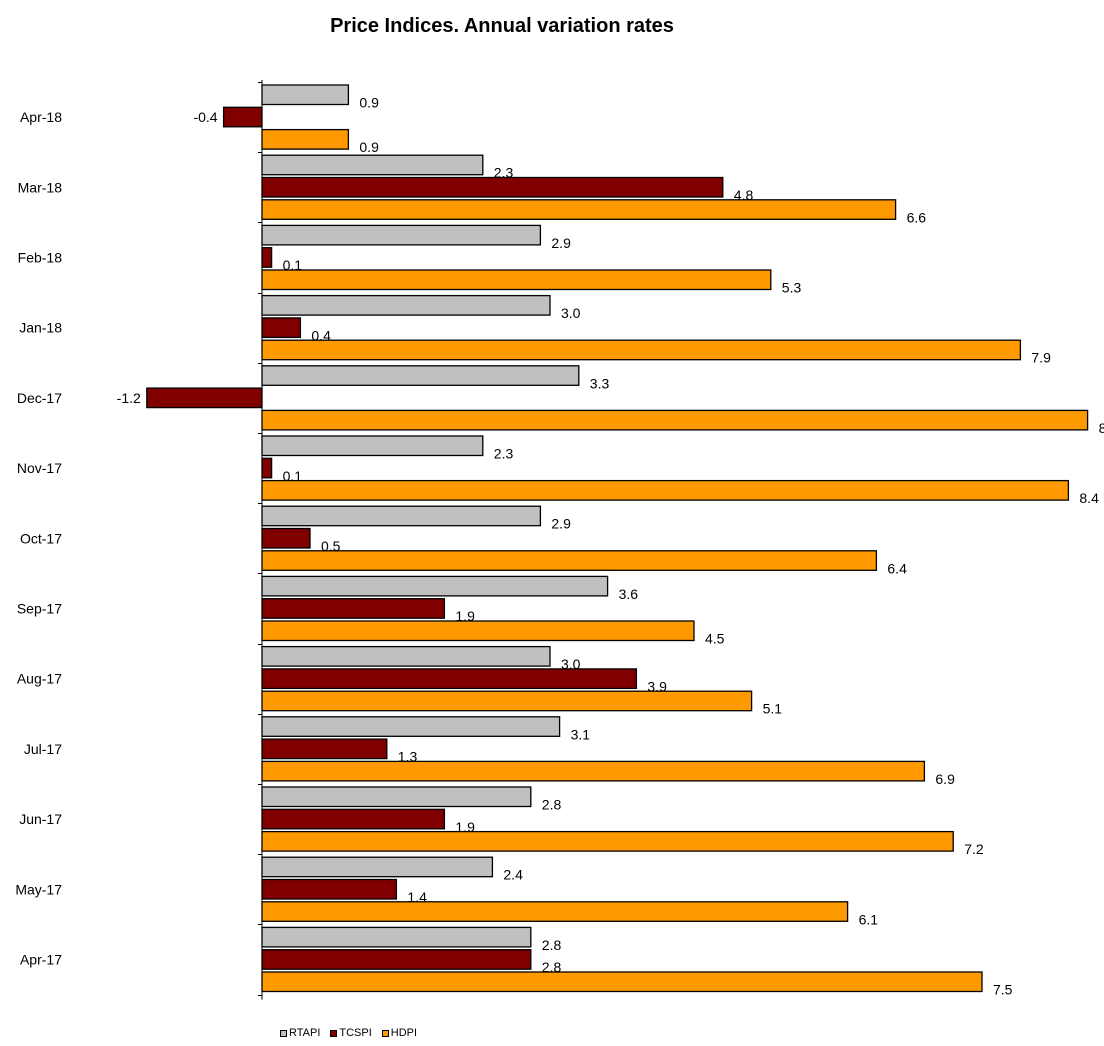  I want to click on legend-item-rtapi: RTAPI, so click(300, 1033).